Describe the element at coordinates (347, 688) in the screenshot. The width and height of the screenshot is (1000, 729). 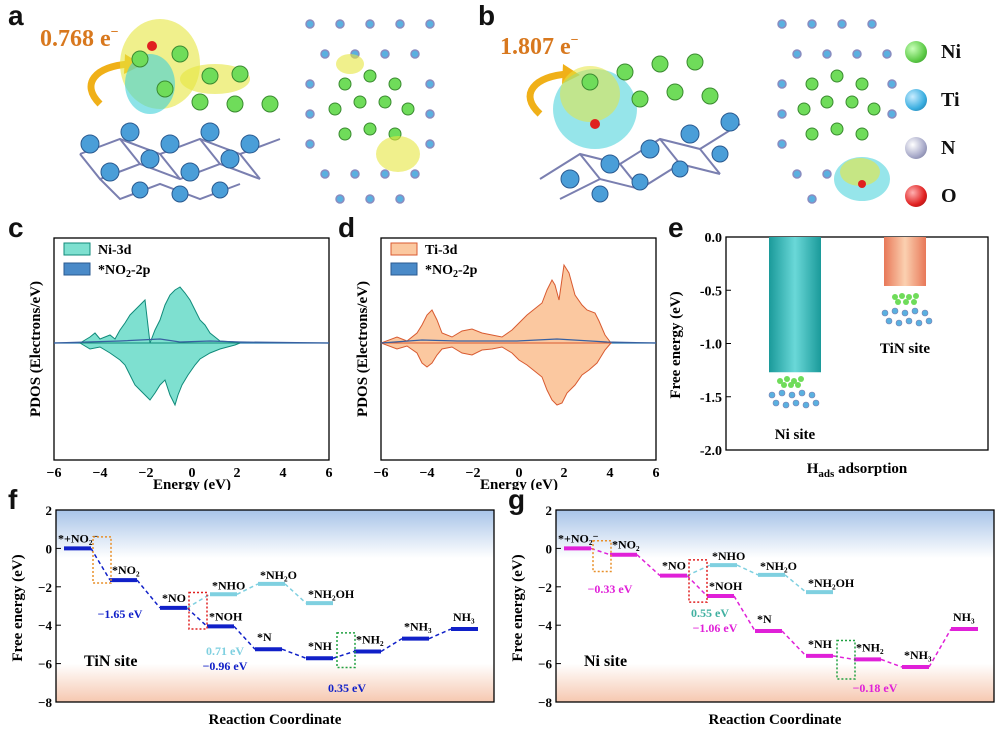
I see `energy-annotation: 0.35 eV` at that location.